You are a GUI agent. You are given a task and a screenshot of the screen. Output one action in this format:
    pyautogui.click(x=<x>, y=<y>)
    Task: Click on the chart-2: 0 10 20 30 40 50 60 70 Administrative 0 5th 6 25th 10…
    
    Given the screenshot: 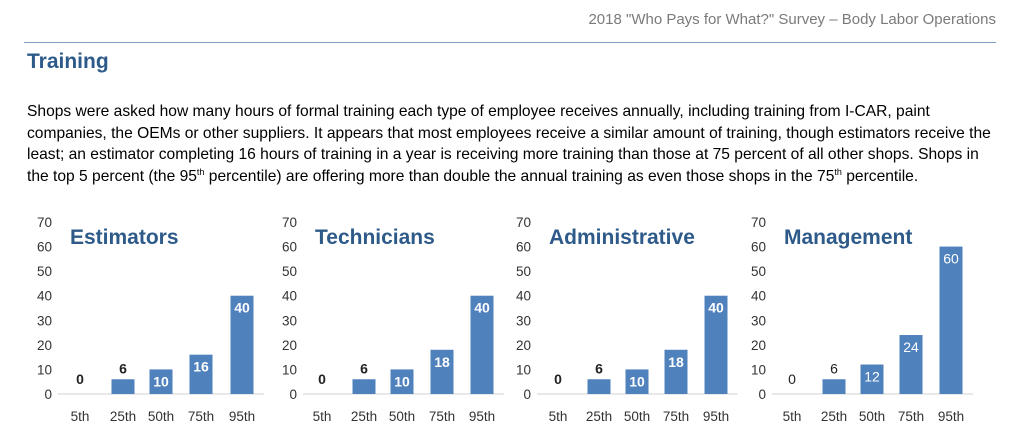 What is the action you would take?
    pyautogui.click(x=627, y=319)
    